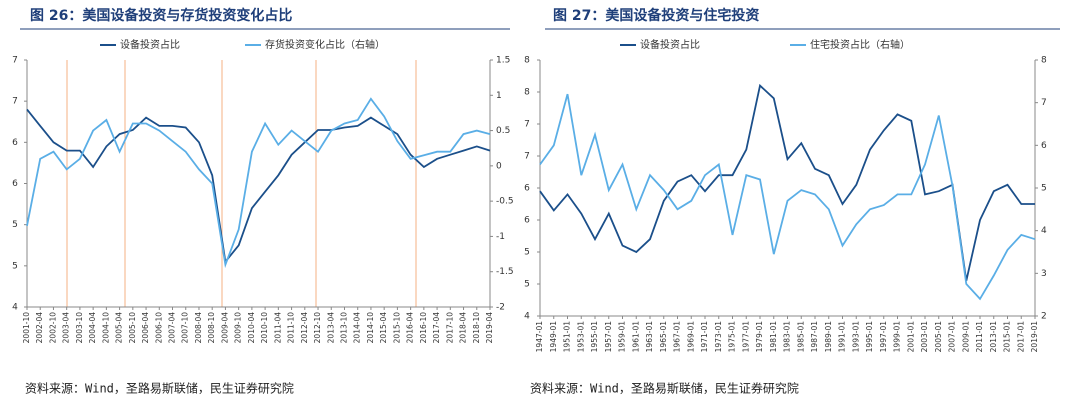 The height and width of the screenshot is (412, 1080). What do you see at coordinates (860, 44) in the screenshot?
I see `legend-label: 住宅投资占比（右轴）` at bounding box center [860, 44].